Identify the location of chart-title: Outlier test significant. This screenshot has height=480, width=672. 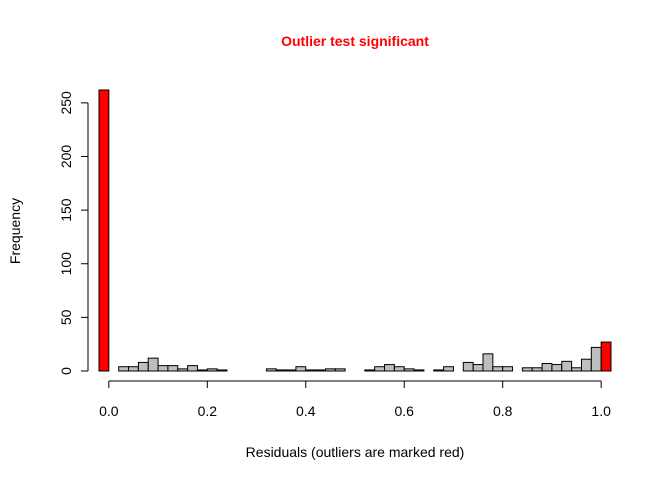
(355, 41).